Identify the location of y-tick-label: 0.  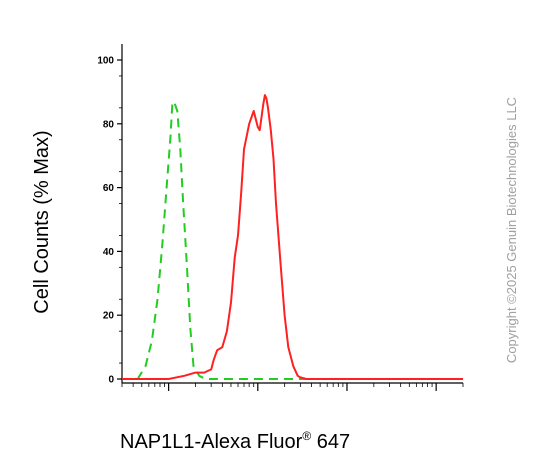
(111, 380).